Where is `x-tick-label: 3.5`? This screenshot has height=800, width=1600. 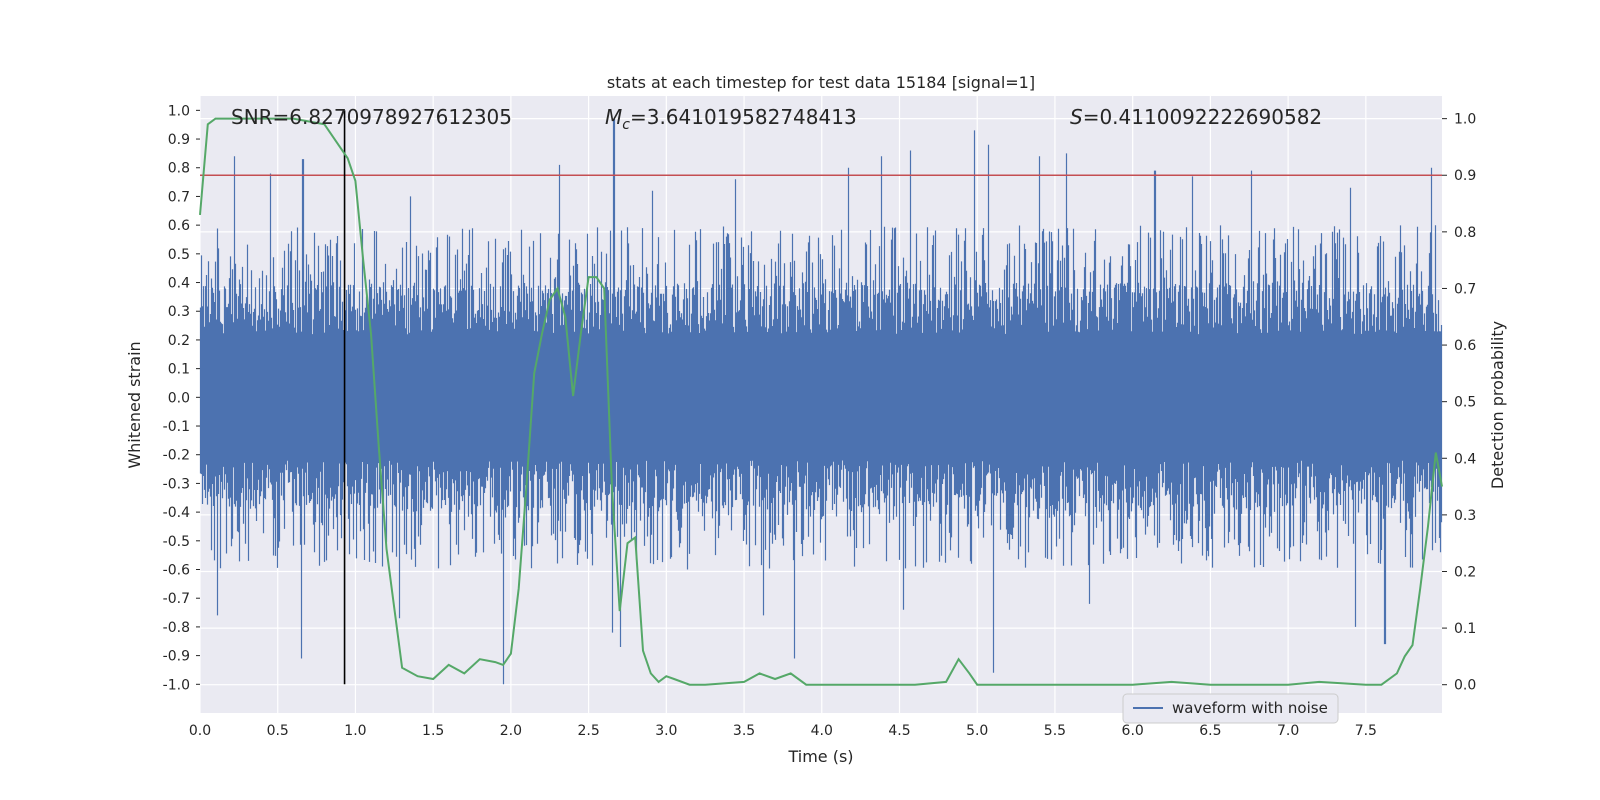 x-tick-label: 3.5 is located at coordinates (744, 731).